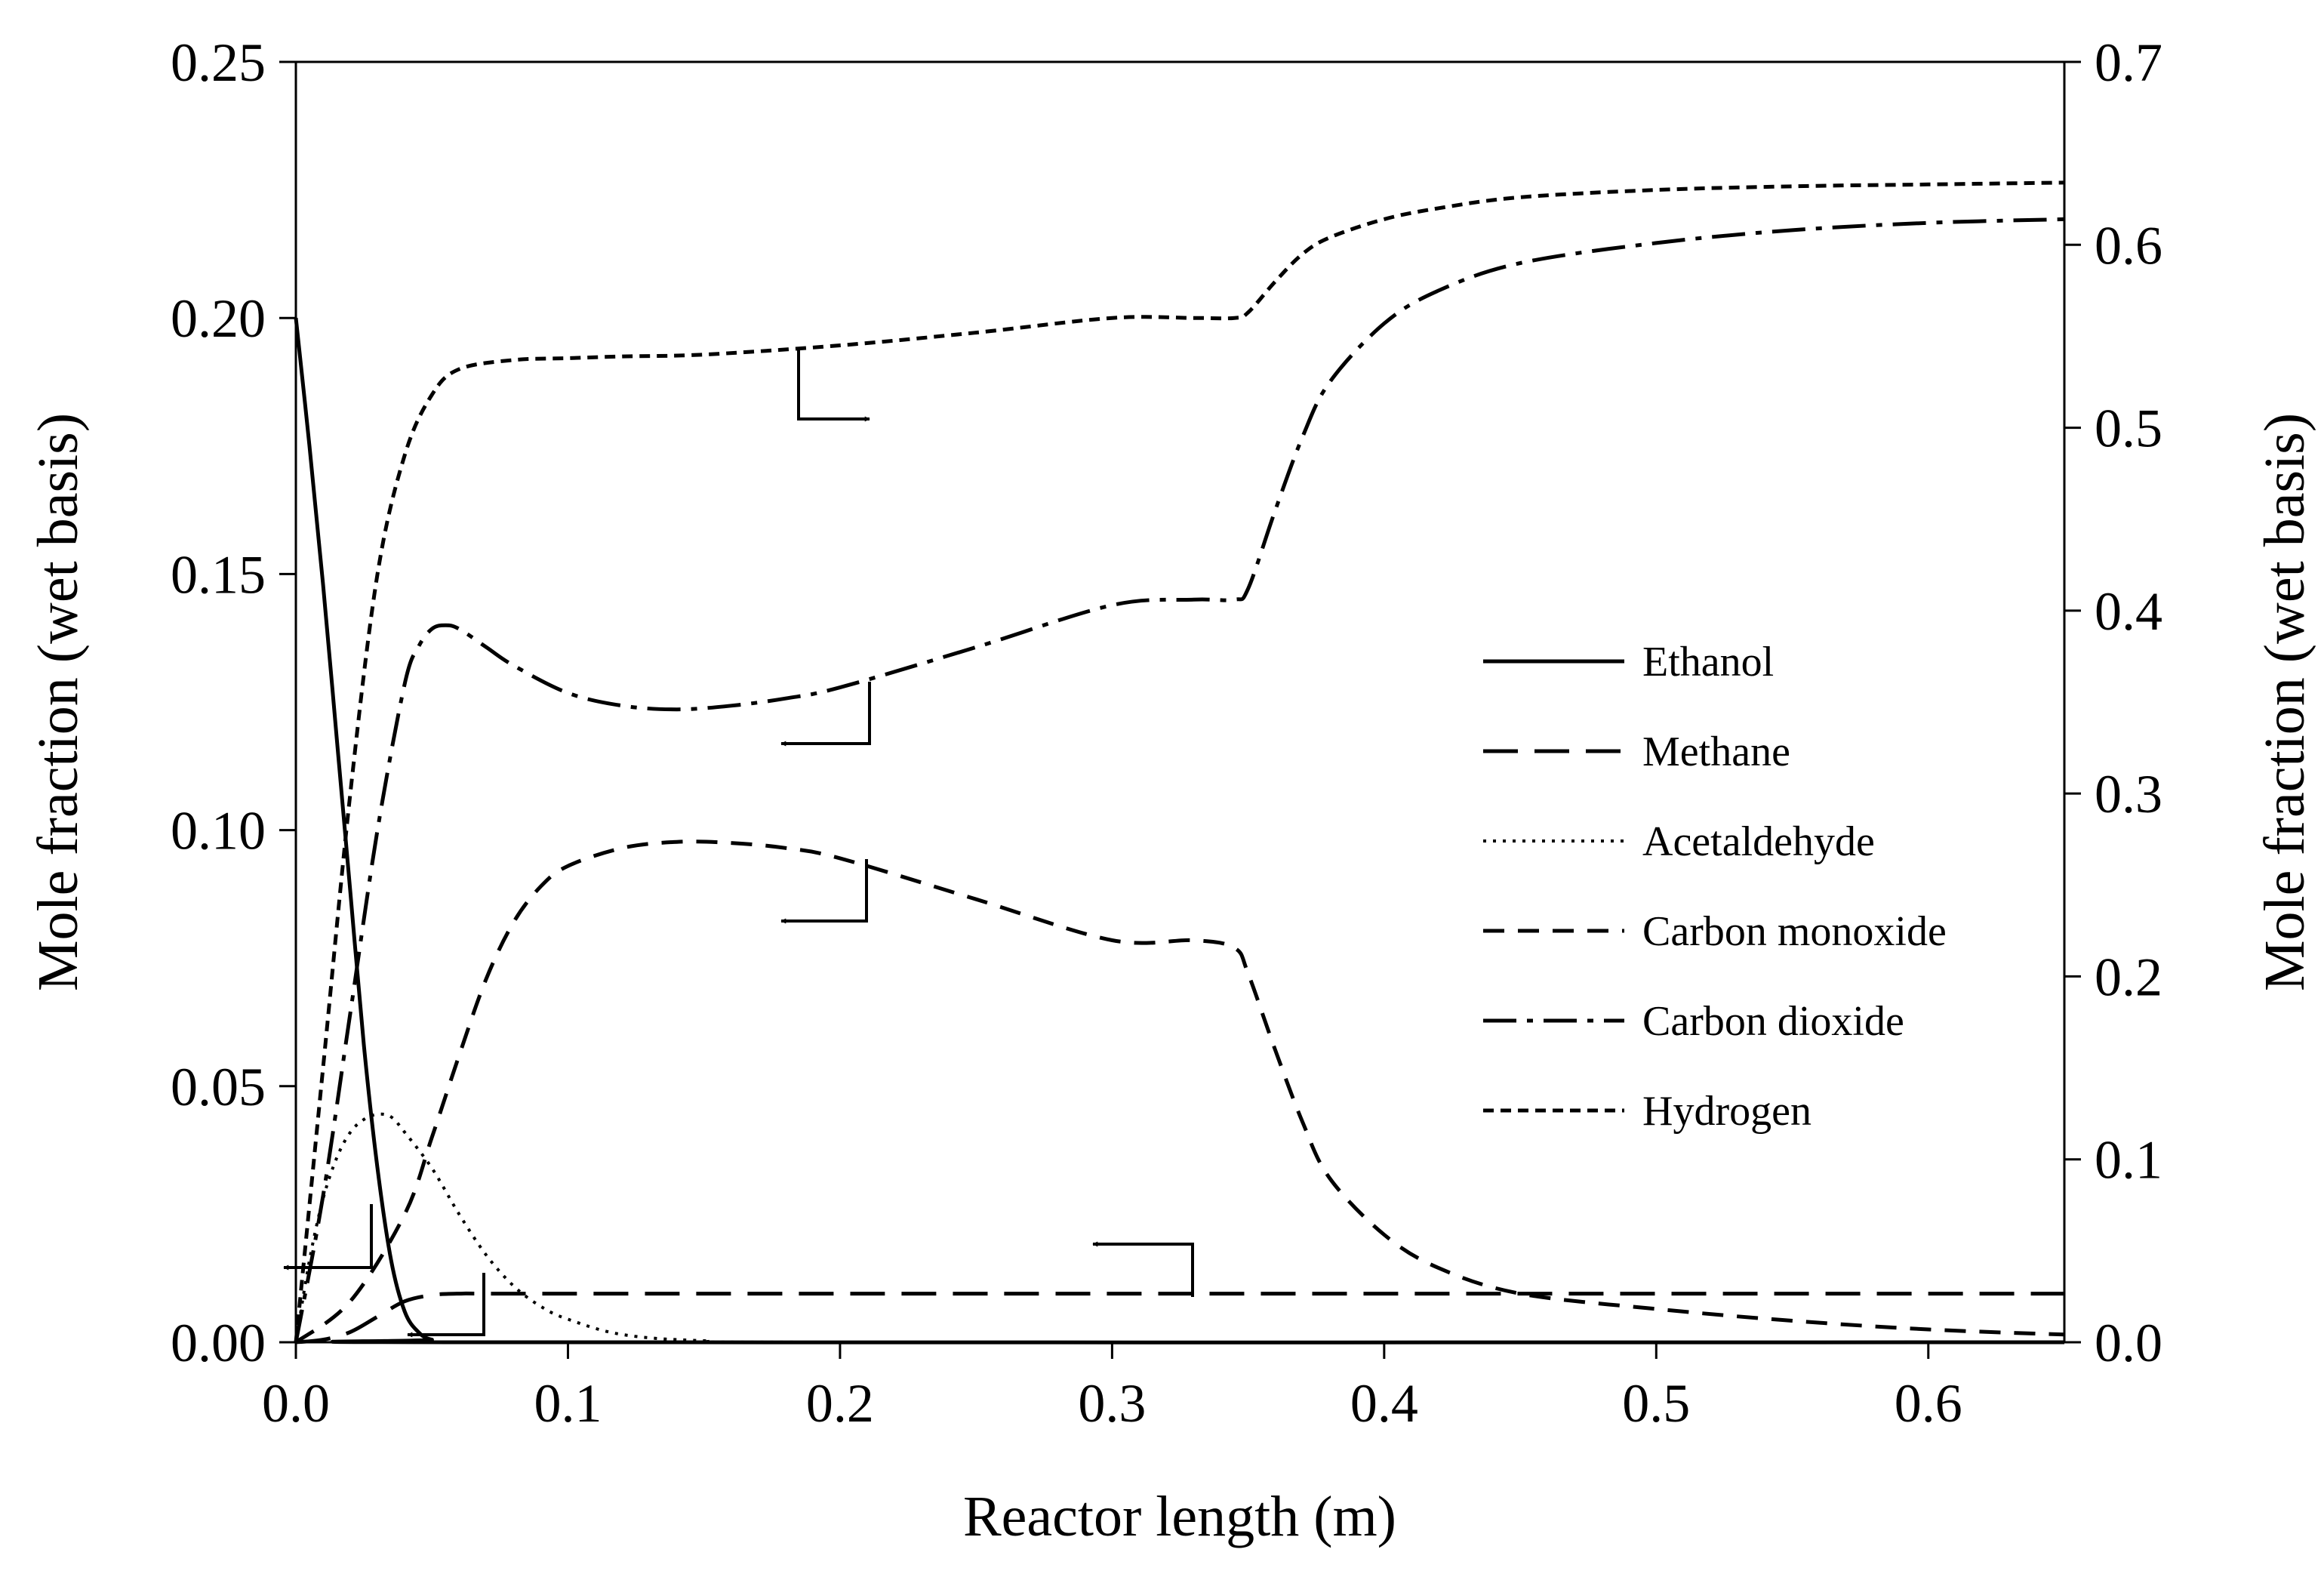 The height and width of the screenshot is (1571, 2324). Describe the element at coordinates (824, 891) in the screenshot. I see `carbon-monoxide-left-axis-pointer` at that location.